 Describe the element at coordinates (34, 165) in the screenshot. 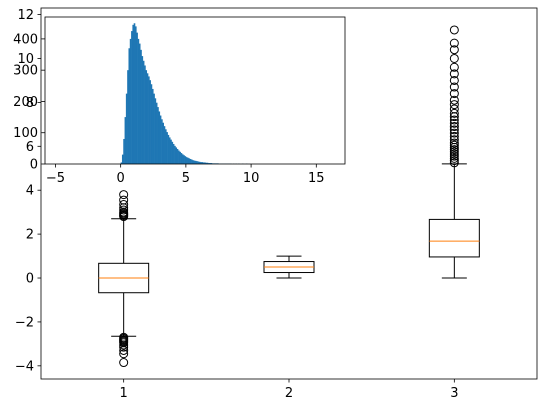

I see `inset-y-tick-label: 0` at that location.